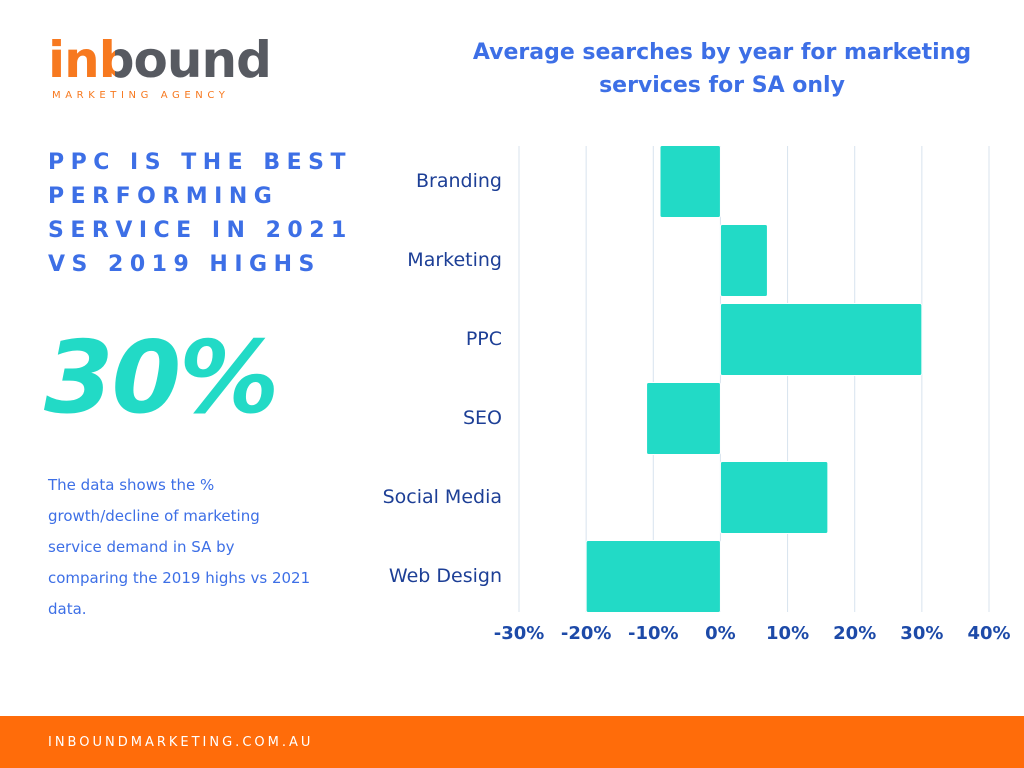 The height and width of the screenshot is (768, 1024). Describe the element at coordinates (988, 633) in the screenshot. I see `x-tick-label: 40%` at that location.